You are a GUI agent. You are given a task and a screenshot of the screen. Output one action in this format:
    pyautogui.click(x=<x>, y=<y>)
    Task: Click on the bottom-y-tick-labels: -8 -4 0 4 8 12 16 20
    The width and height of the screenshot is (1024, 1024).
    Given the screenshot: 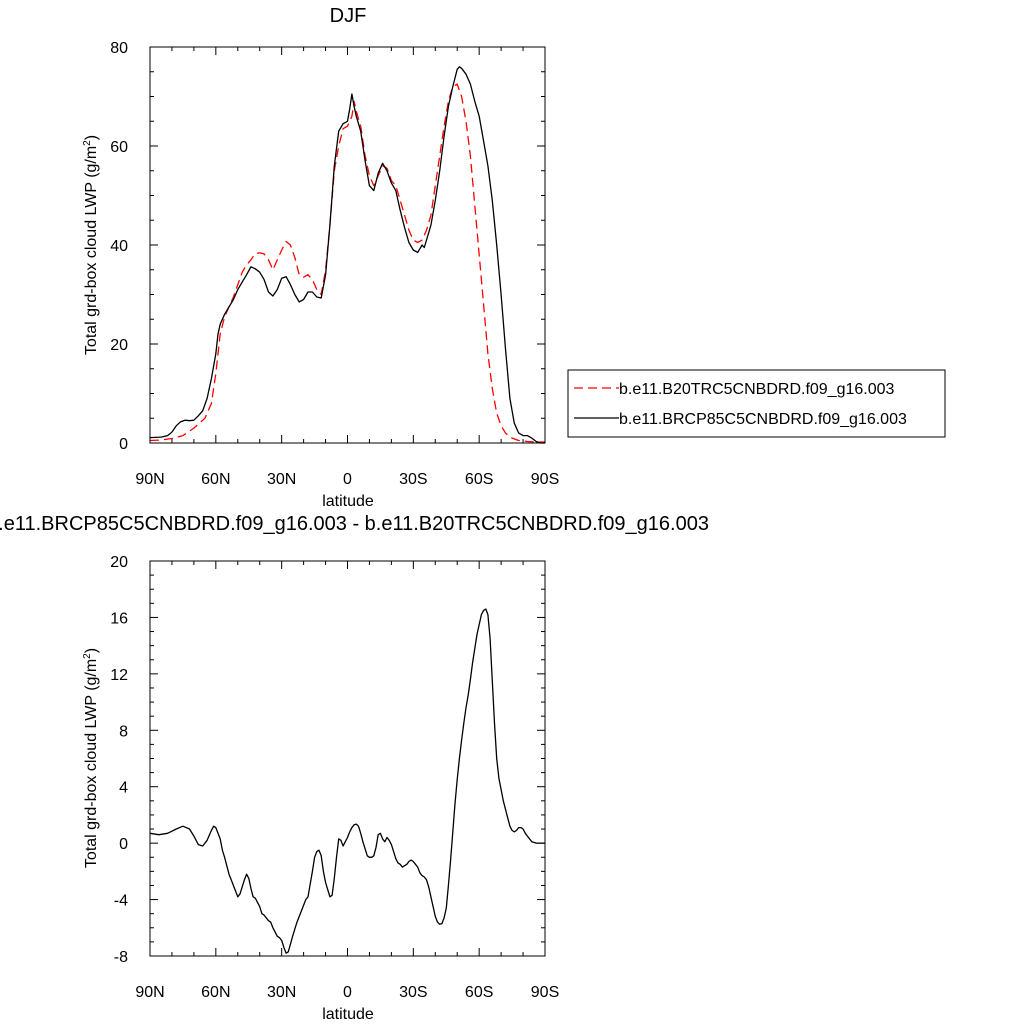 What is the action you would take?
    pyautogui.click(x=119, y=760)
    